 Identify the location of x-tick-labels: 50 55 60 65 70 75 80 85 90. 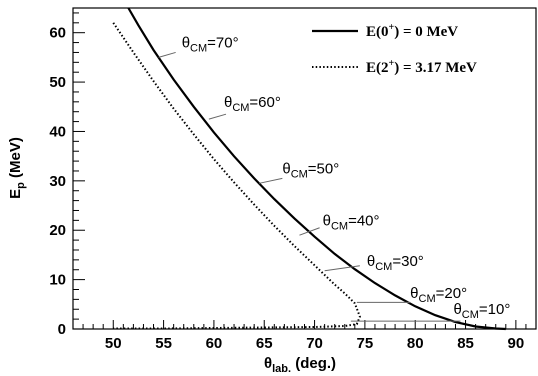
(314, 343).